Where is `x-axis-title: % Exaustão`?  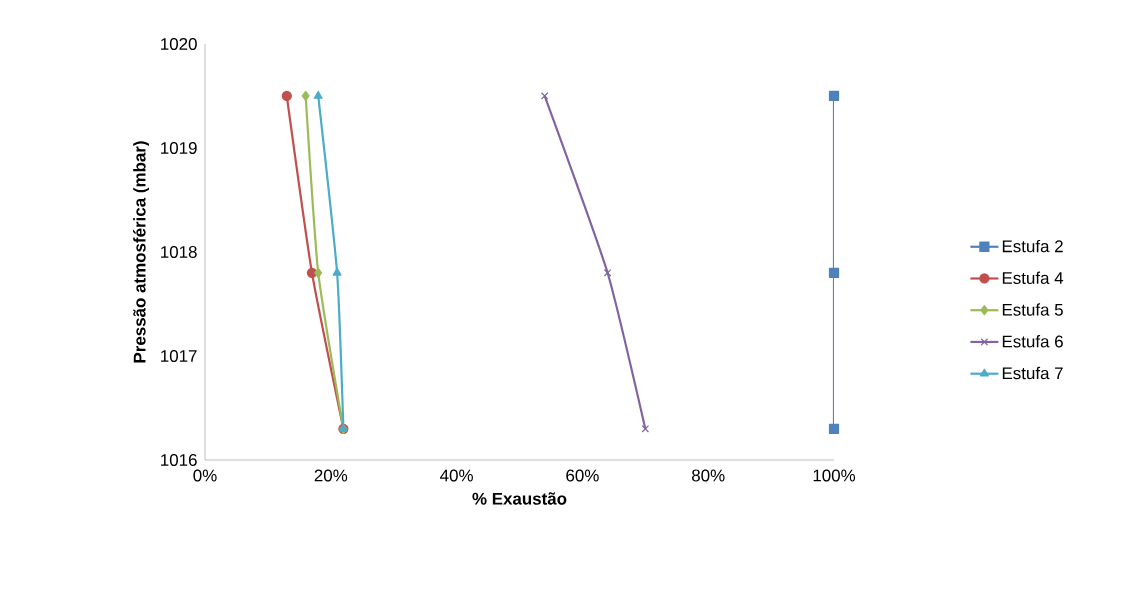 x-axis-title: % Exaustão is located at coordinates (519, 498).